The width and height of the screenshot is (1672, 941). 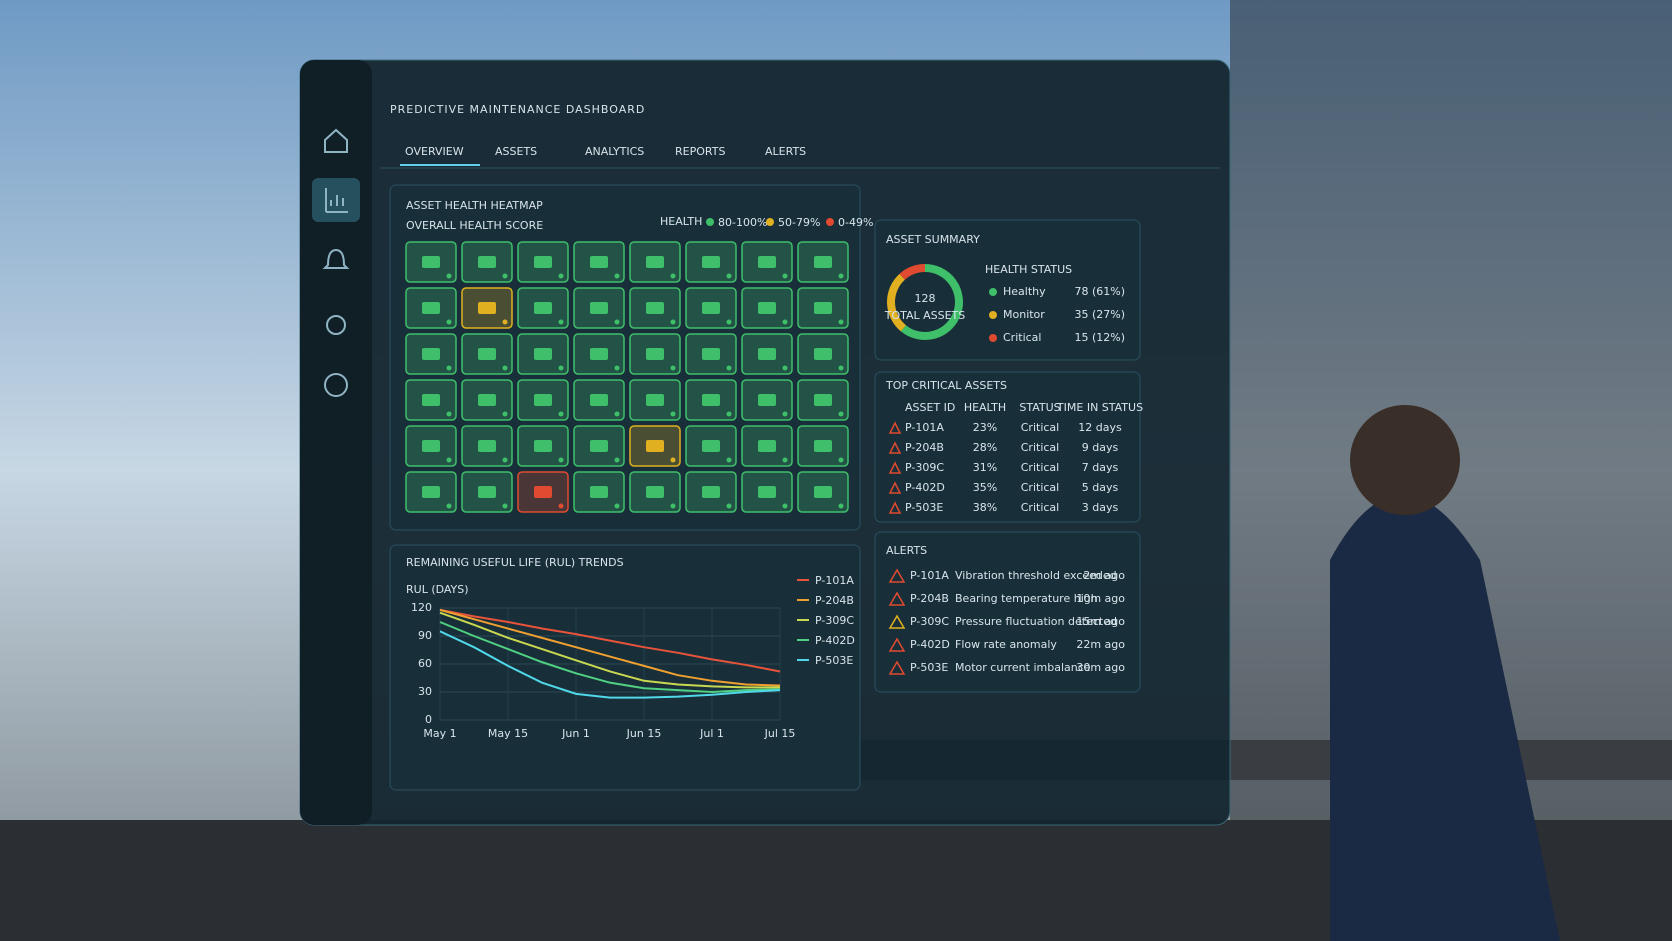 What do you see at coordinates (336, 325) in the screenshot?
I see `settings-icon` at bounding box center [336, 325].